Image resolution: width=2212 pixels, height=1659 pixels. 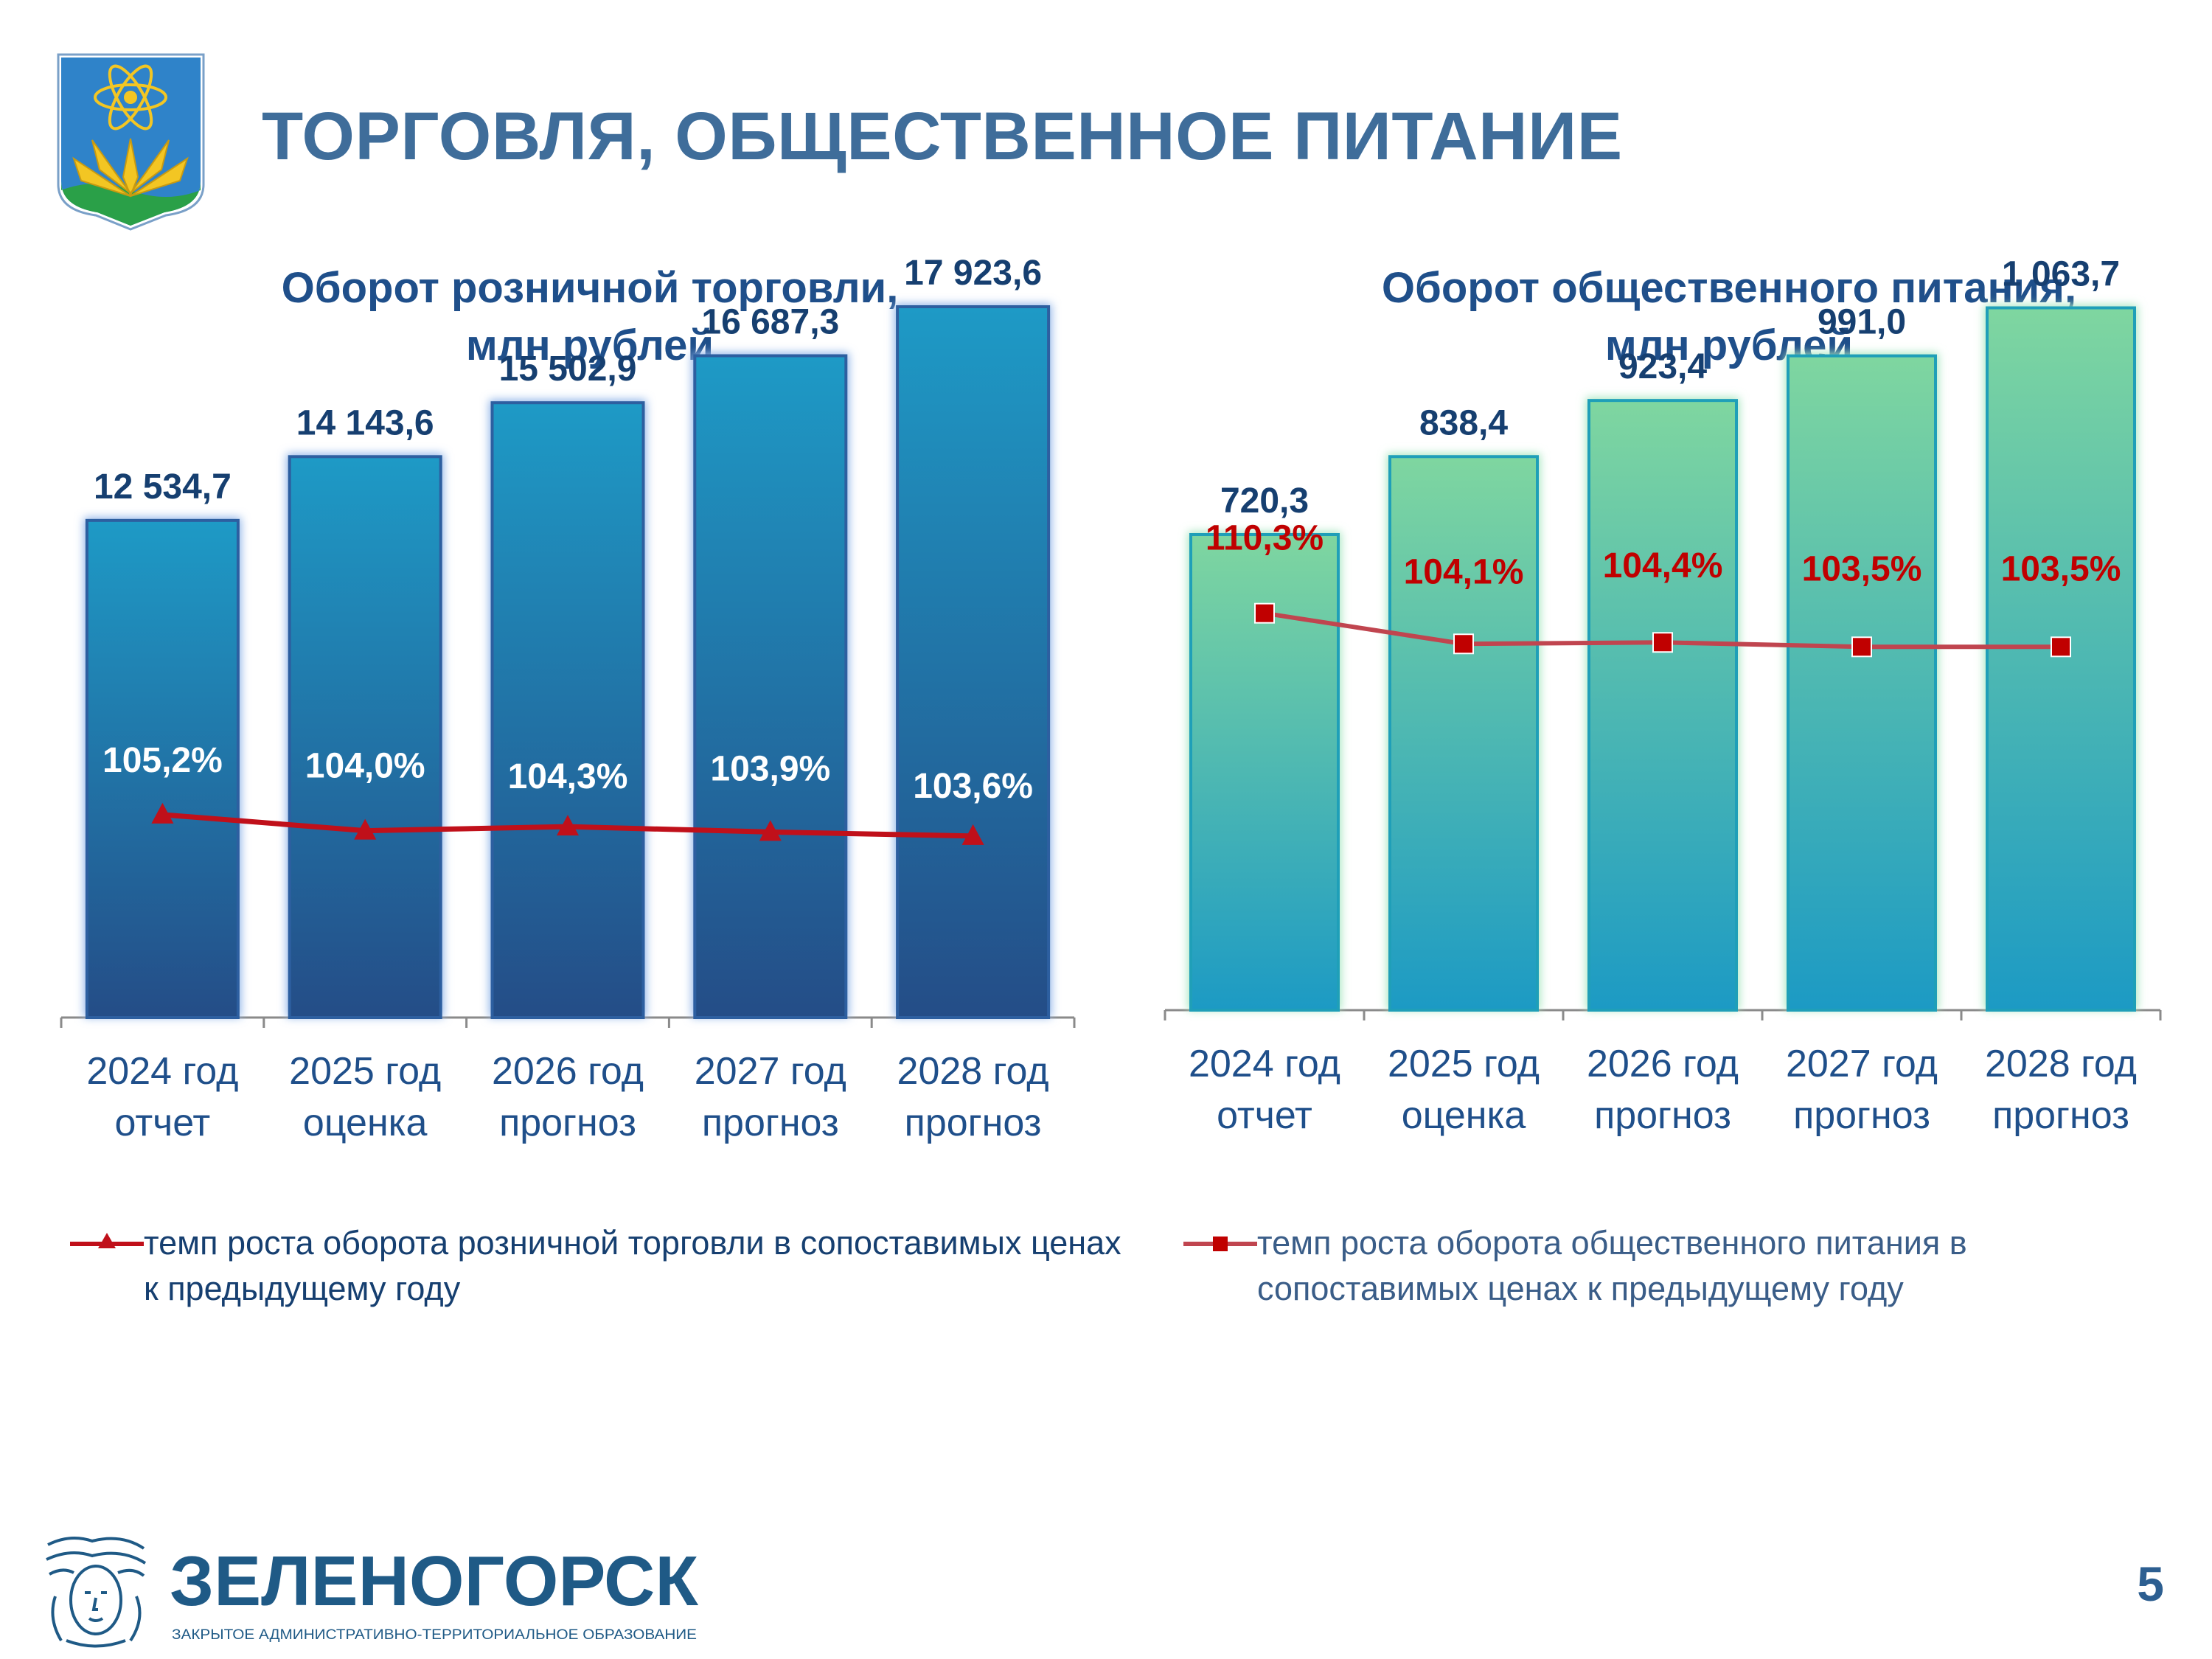 I want to click on logo-face-emblem, so click(x=96, y=1592).